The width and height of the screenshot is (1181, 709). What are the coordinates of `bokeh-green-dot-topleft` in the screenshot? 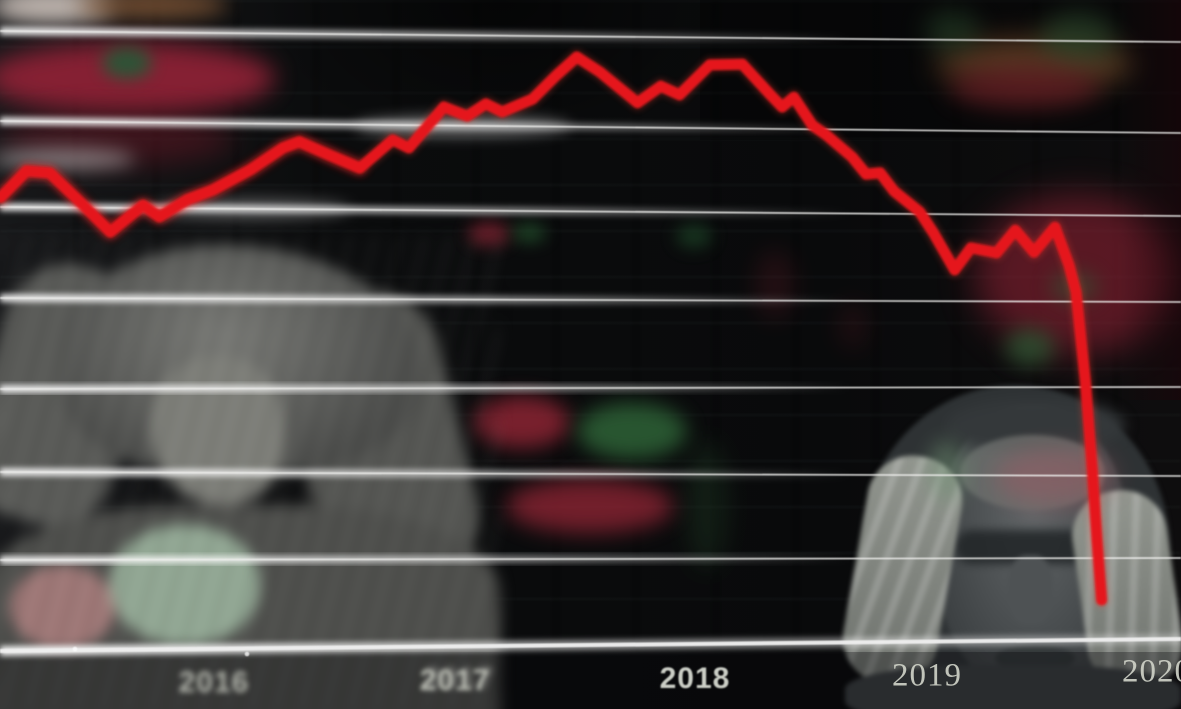 It's located at (127, 63).